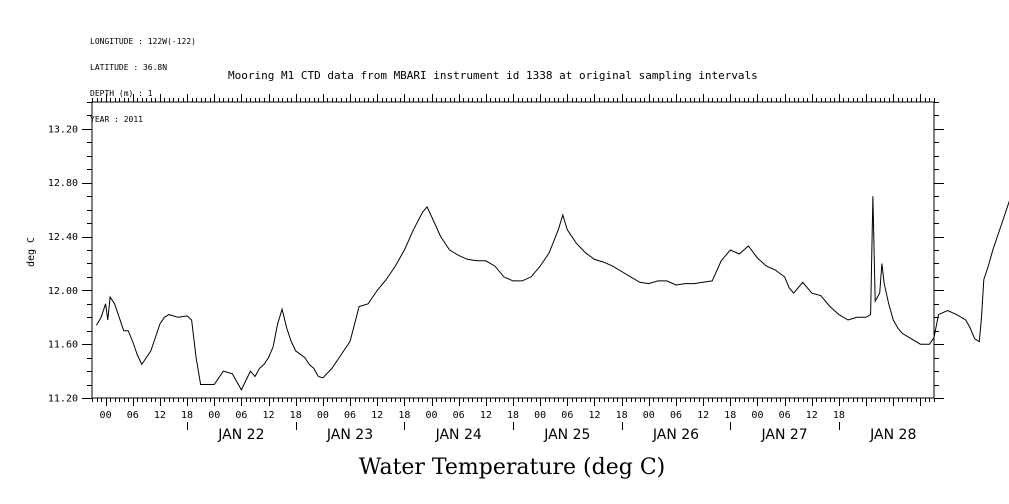  What do you see at coordinates (116, 119) in the screenshot?
I see `metadata-year: YEAR : 2011` at bounding box center [116, 119].